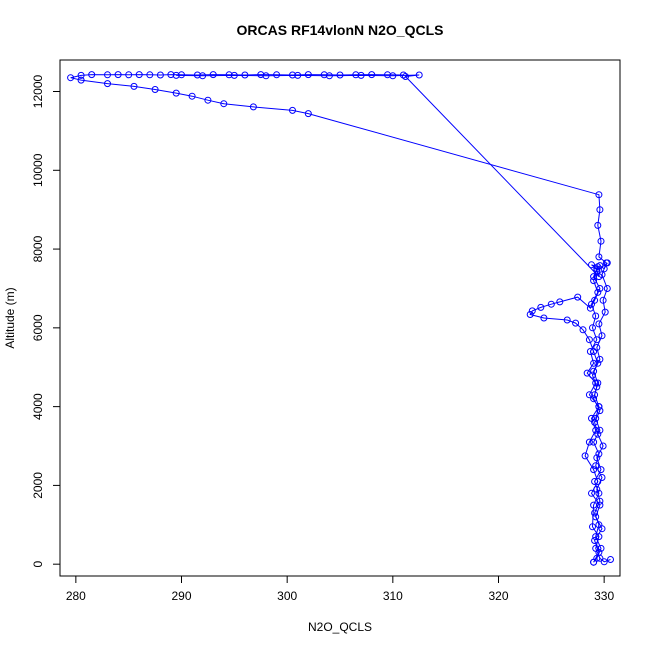 Image resolution: width=650 pixels, height=650 pixels. Describe the element at coordinates (38, 92) in the screenshot. I see `y-tick-label: 12000` at that location.